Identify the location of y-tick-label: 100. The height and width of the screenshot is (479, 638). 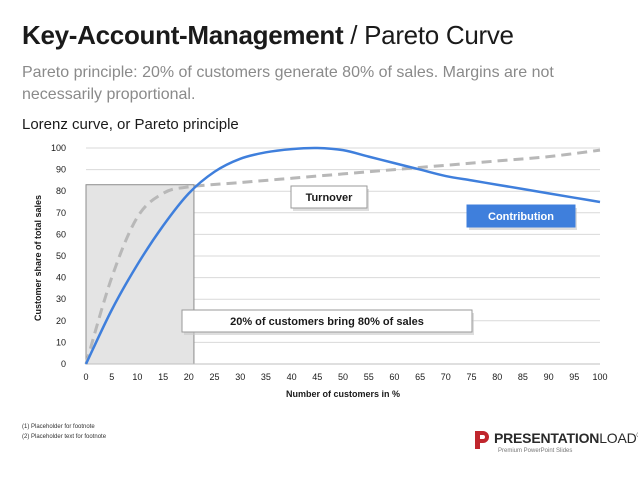
(58, 148).